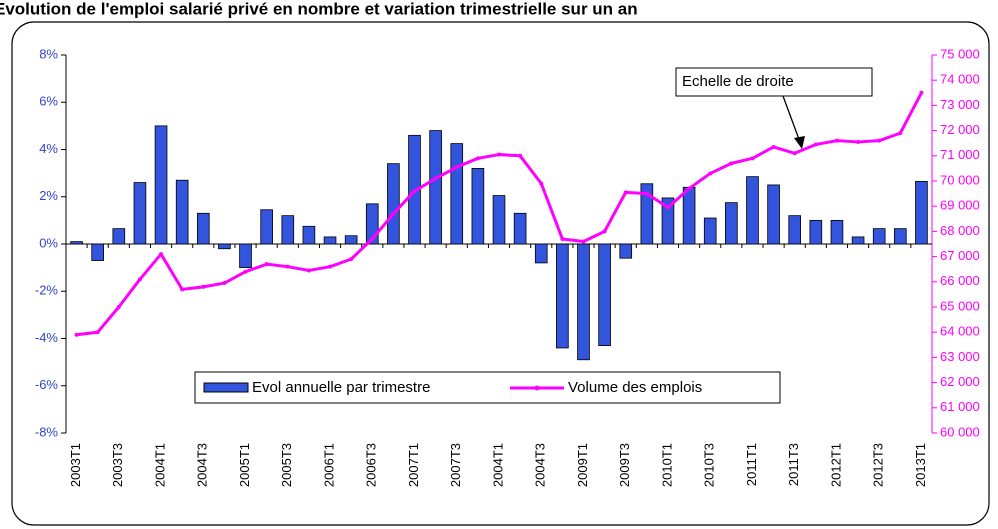 This screenshot has height=529, width=998. I want to click on x-tick-label: 2013T1, so click(920, 465).